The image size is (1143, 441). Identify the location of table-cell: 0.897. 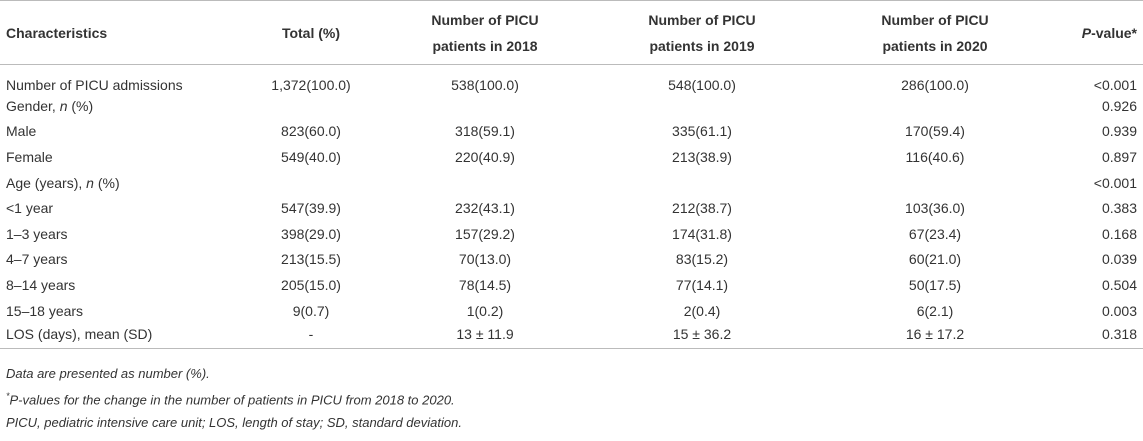
(1119, 156).